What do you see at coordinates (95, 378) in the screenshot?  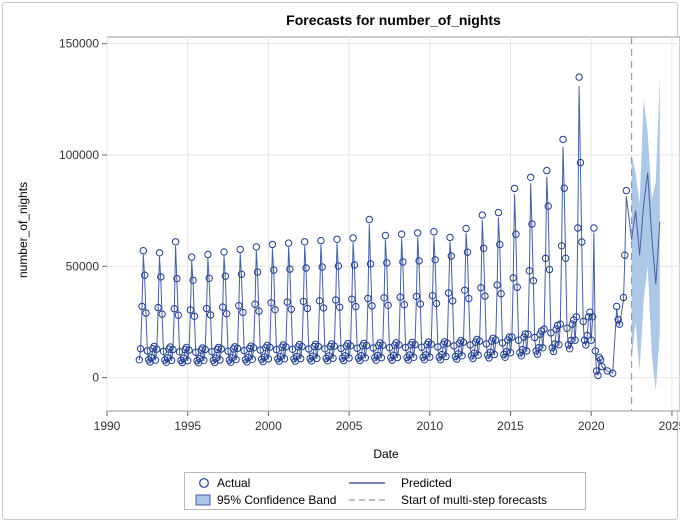 I see `y-tick-label: 0` at bounding box center [95, 378].